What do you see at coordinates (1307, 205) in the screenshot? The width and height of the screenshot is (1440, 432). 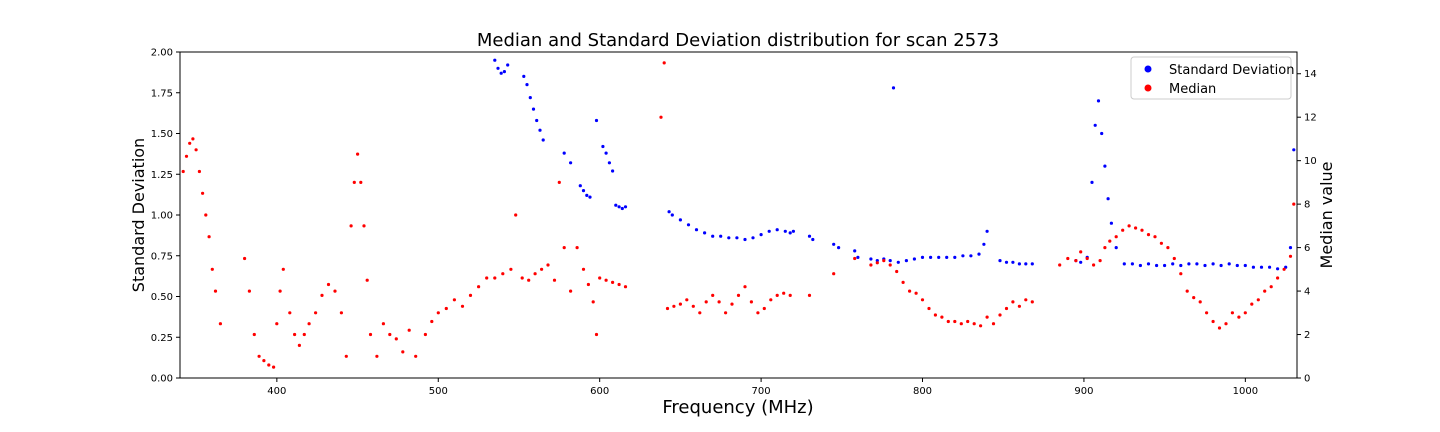 I see `y2-tick-label: 8` at bounding box center [1307, 205].